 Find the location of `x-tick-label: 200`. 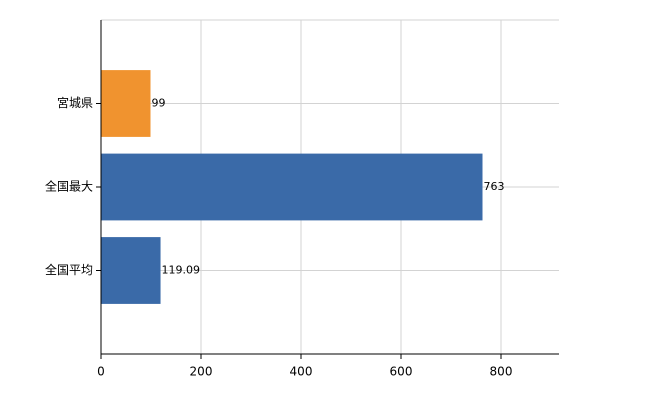

x-tick-label: 200 is located at coordinates (201, 372).